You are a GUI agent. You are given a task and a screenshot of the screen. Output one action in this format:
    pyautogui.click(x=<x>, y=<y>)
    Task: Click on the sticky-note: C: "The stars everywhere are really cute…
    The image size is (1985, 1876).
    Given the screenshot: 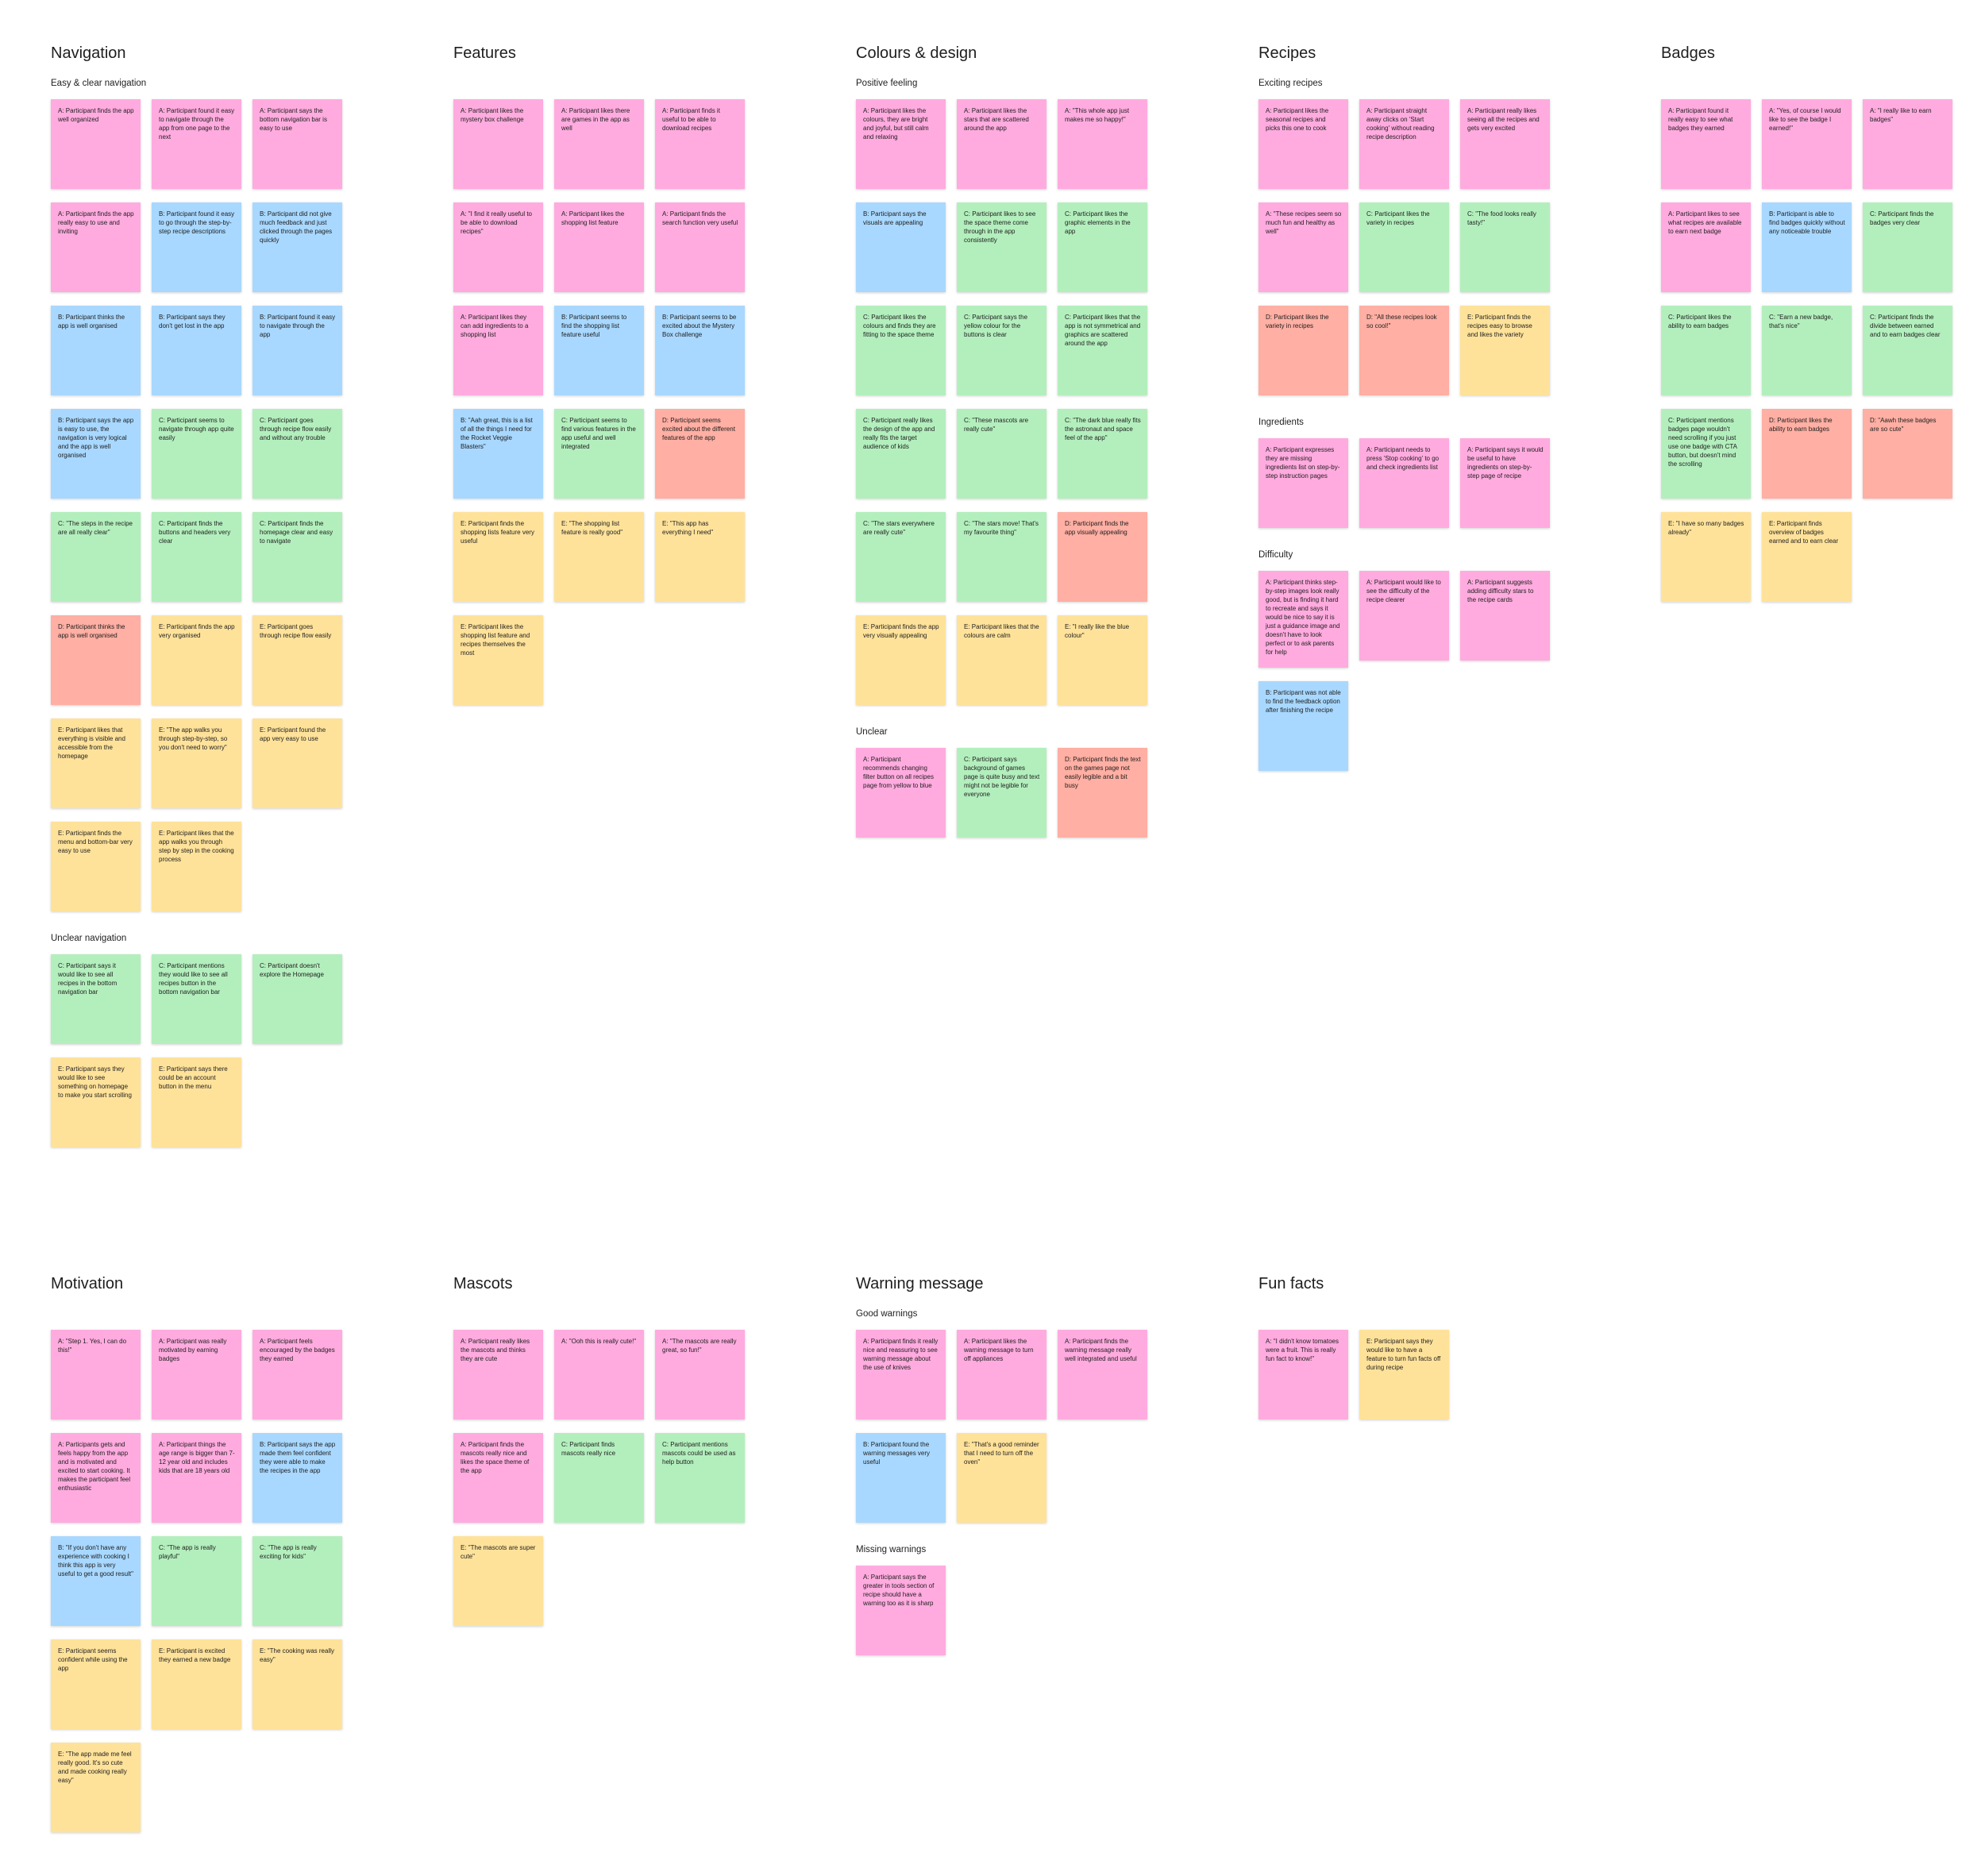 What is the action you would take?
    pyautogui.click(x=901, y=557)
    